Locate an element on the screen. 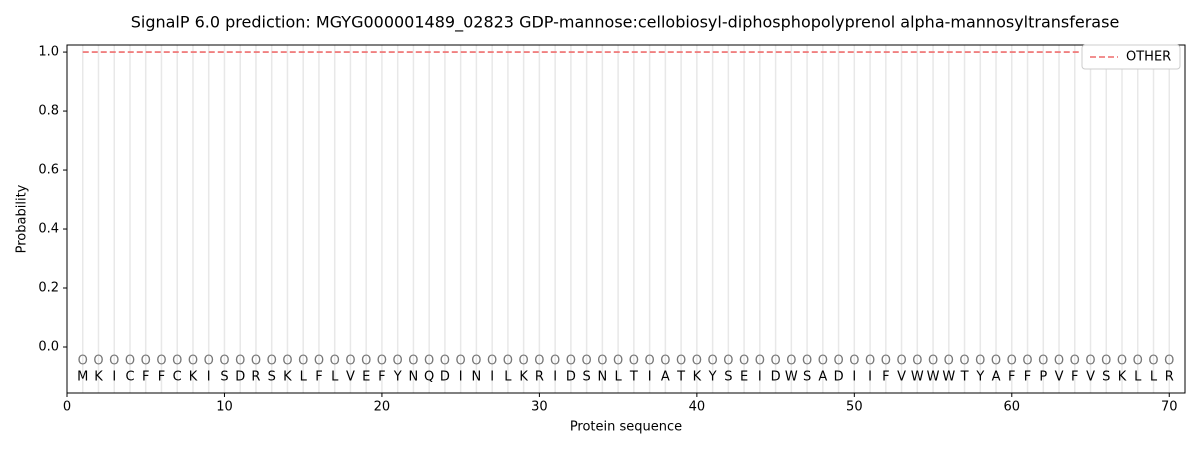  x-tick-label: 20 is located at coordinates (382, 407).